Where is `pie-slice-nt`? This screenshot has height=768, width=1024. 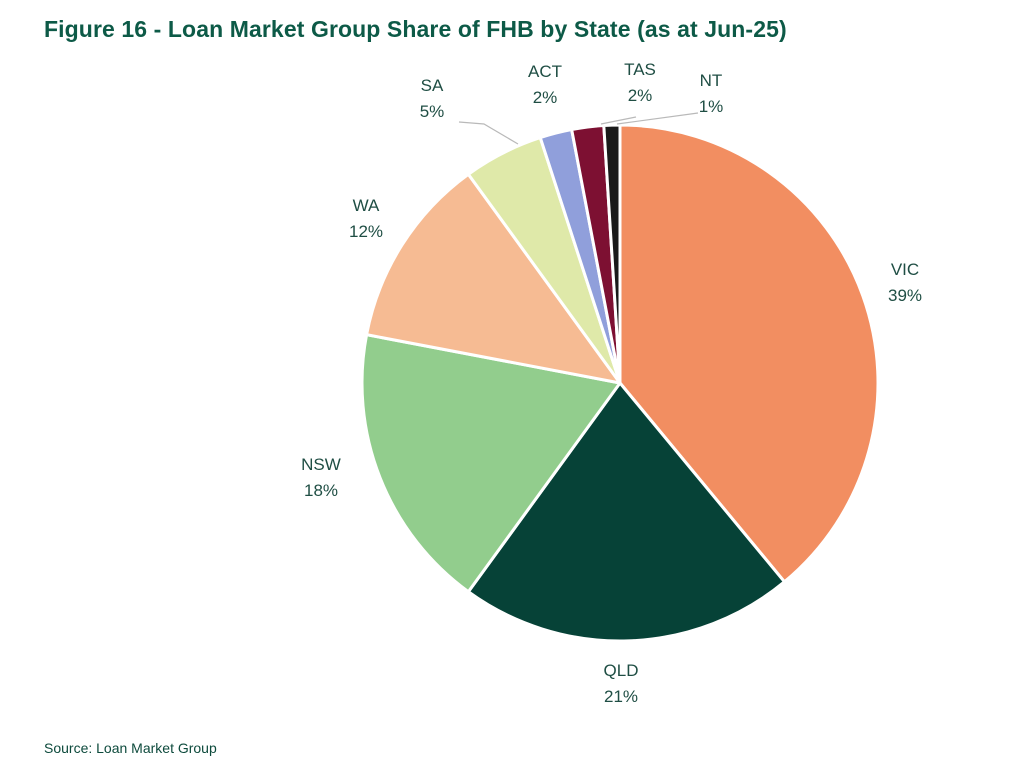 pie-slice-nt is located at coordinates (612, 254).